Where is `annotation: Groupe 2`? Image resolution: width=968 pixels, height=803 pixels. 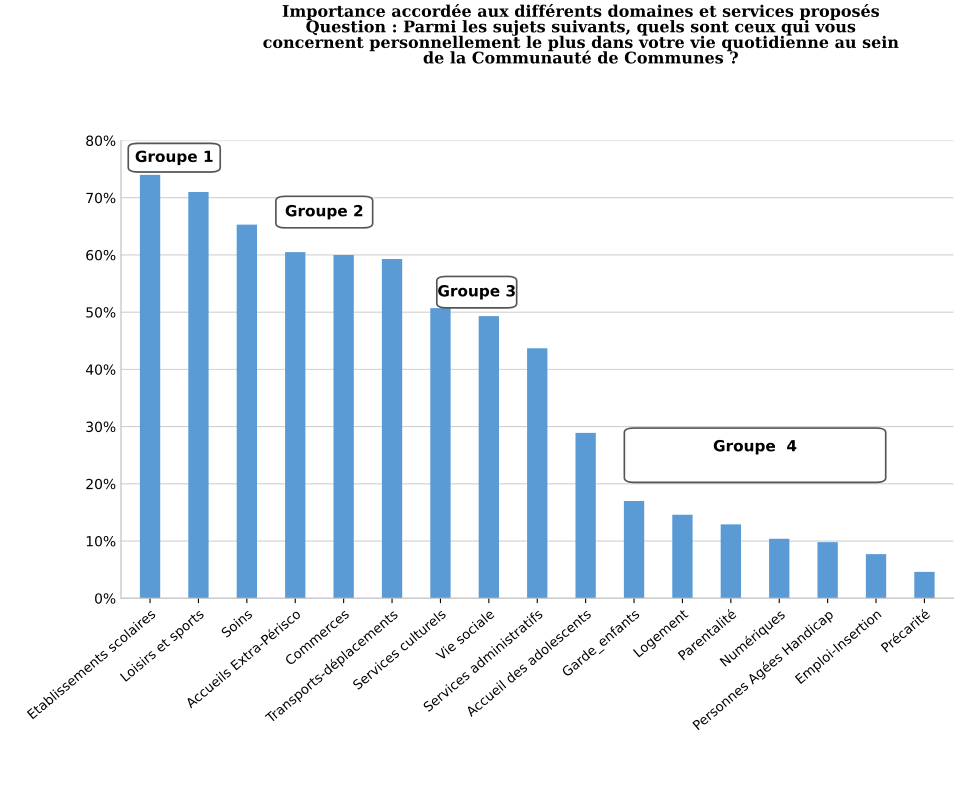
annotation: Groupe 2 is located at coordinates (324, 212).